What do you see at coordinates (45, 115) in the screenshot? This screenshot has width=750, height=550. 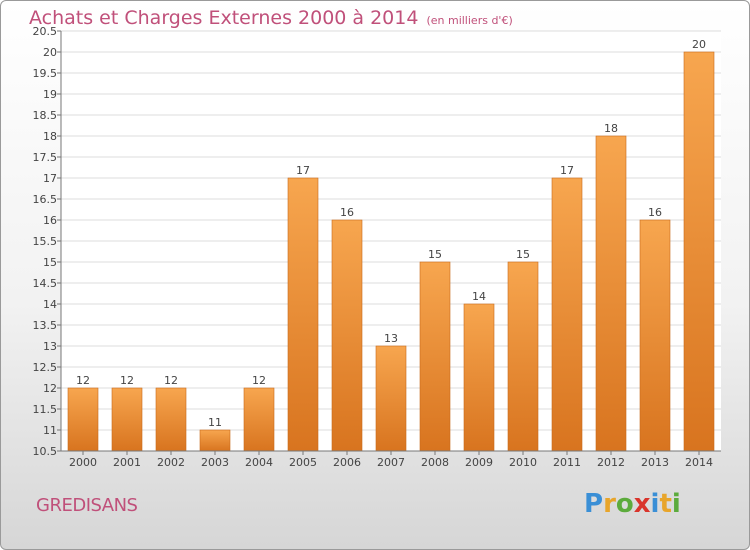 I see `y-tick-label: 18.5` at bounding box center [45, 115].